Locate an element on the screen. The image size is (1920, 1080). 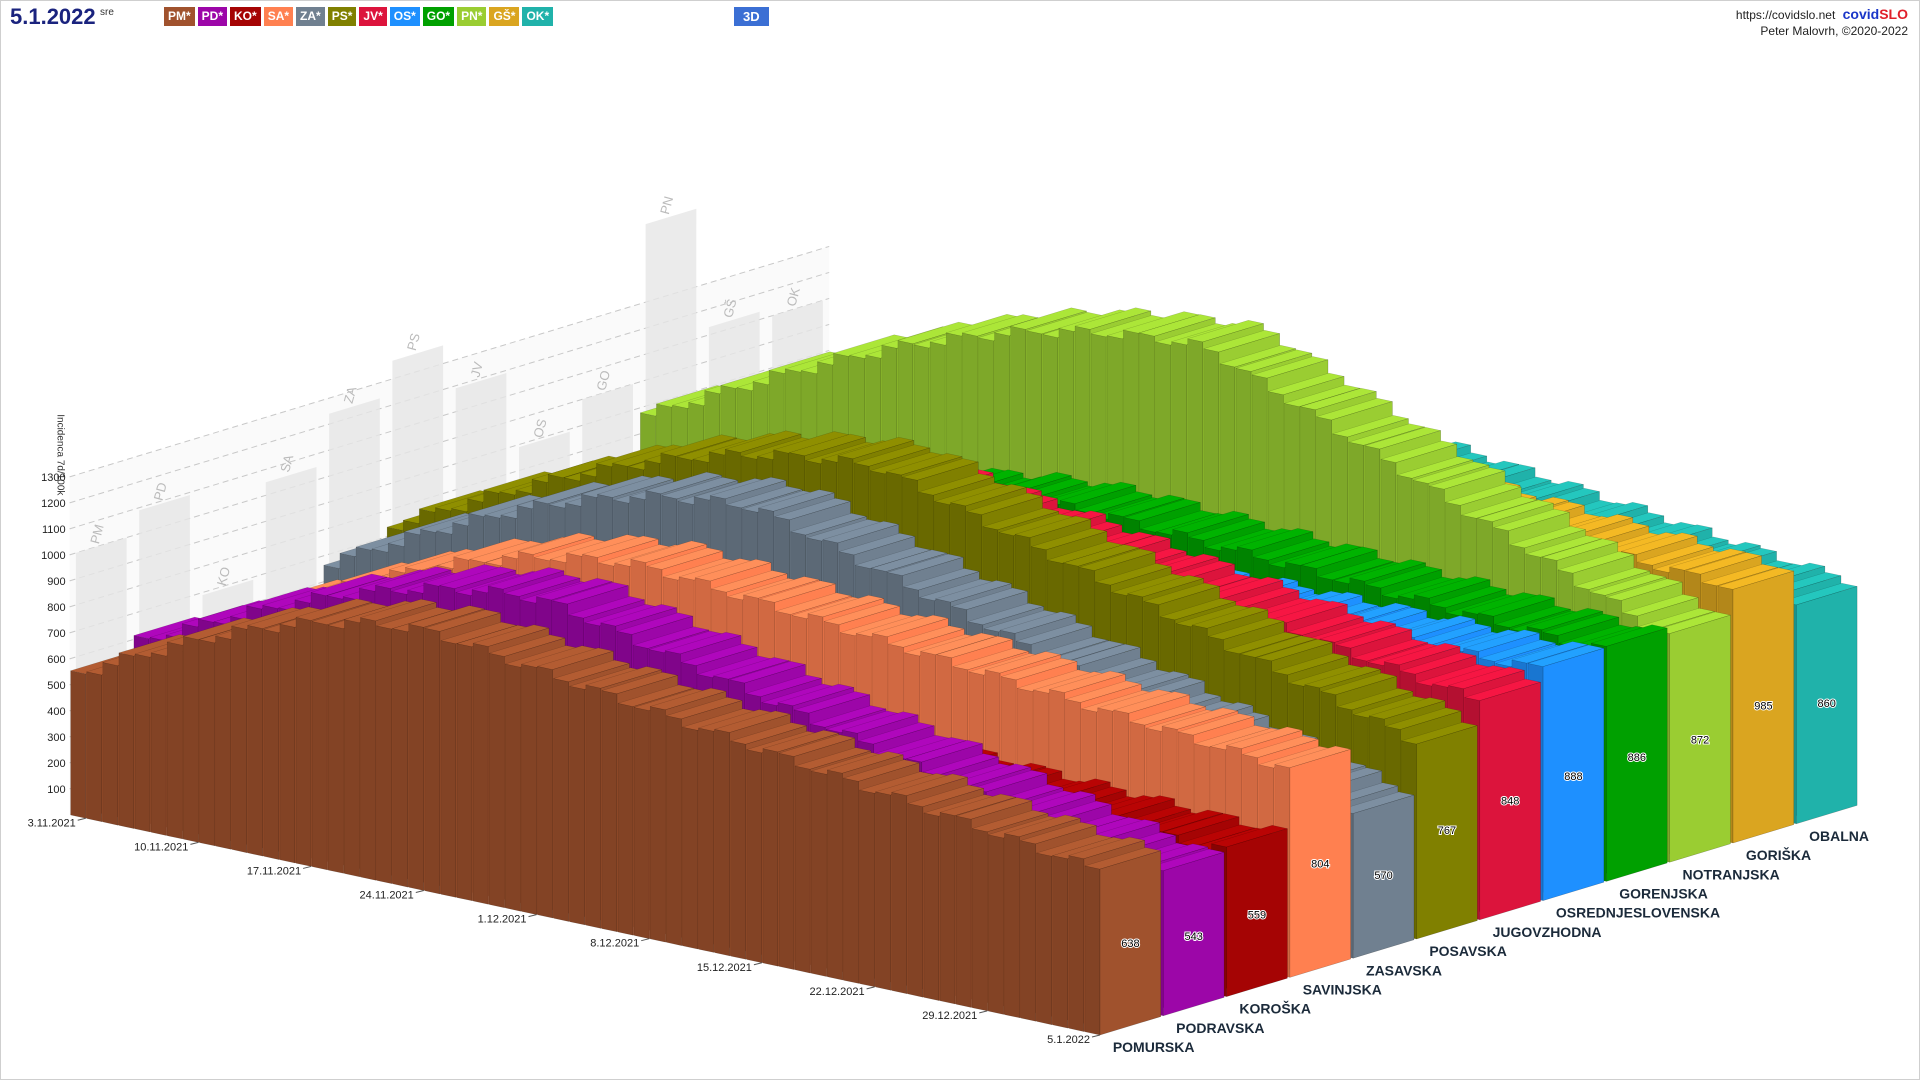
site-url: https://covidslo.net is located at coordinates (1785, 15).